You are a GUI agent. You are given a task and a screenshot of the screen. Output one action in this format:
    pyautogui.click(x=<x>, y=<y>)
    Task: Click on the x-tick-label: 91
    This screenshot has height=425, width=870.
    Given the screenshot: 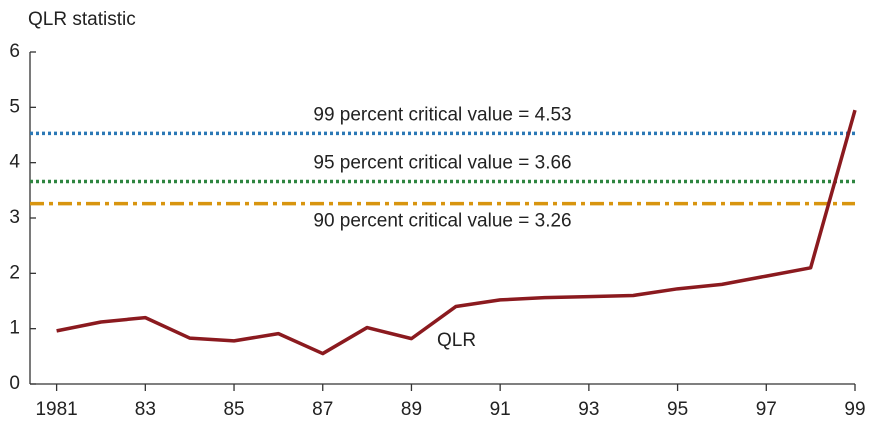 What is the action you would take?
    pyautogui.click(x=500, y=409)
    